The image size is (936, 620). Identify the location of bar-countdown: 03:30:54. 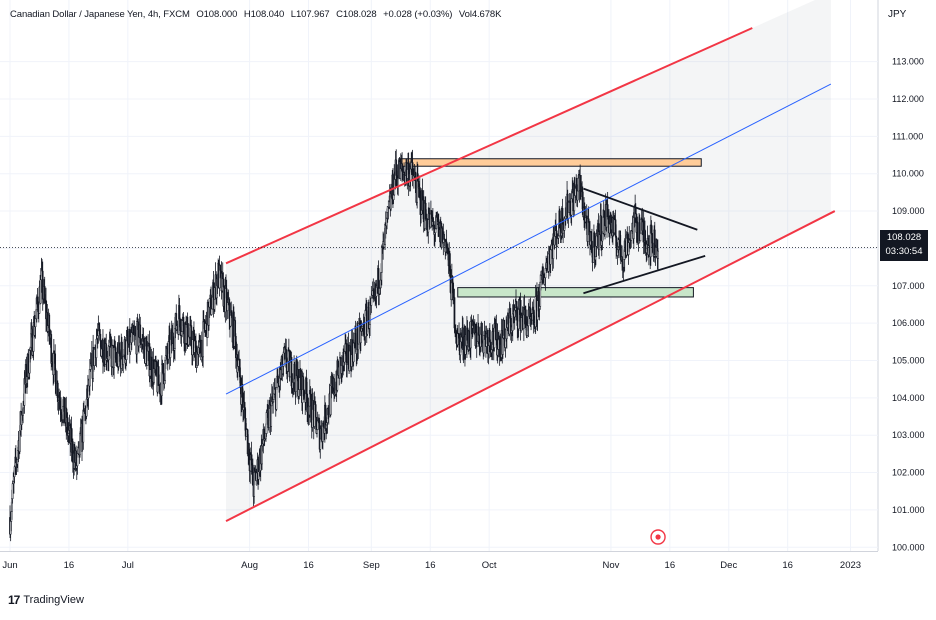
(904, 251).